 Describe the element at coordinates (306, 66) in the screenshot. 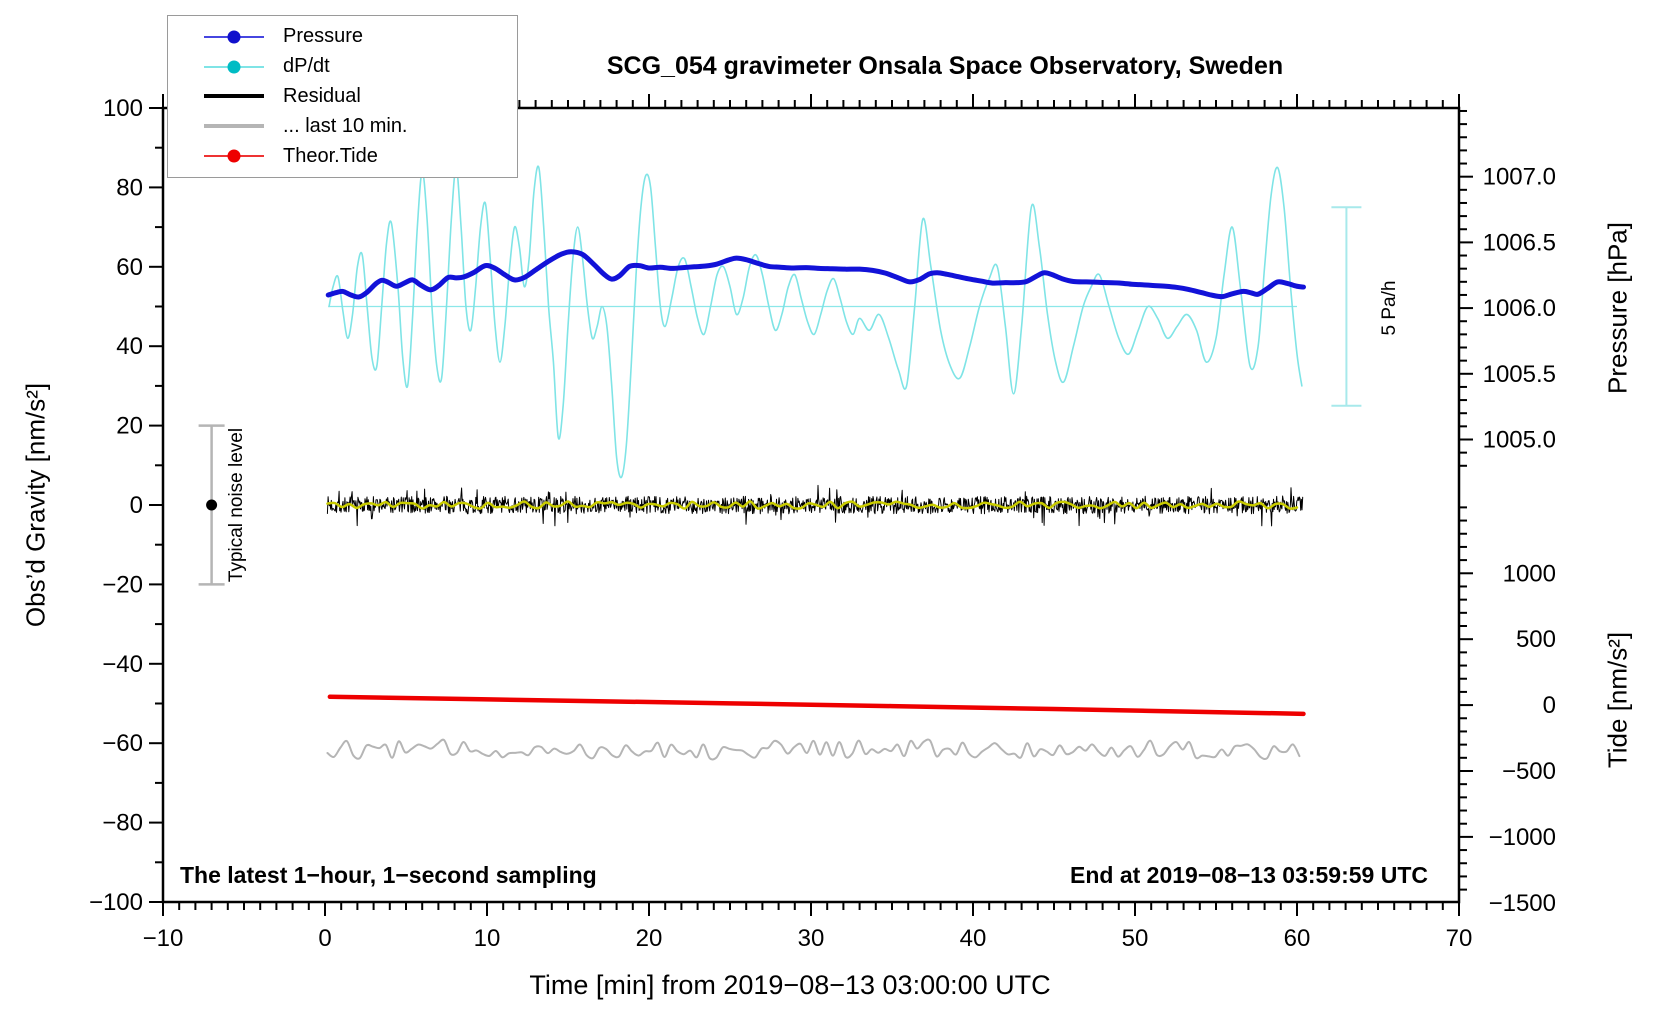

I see `legend-label: dP/dt` at that location.